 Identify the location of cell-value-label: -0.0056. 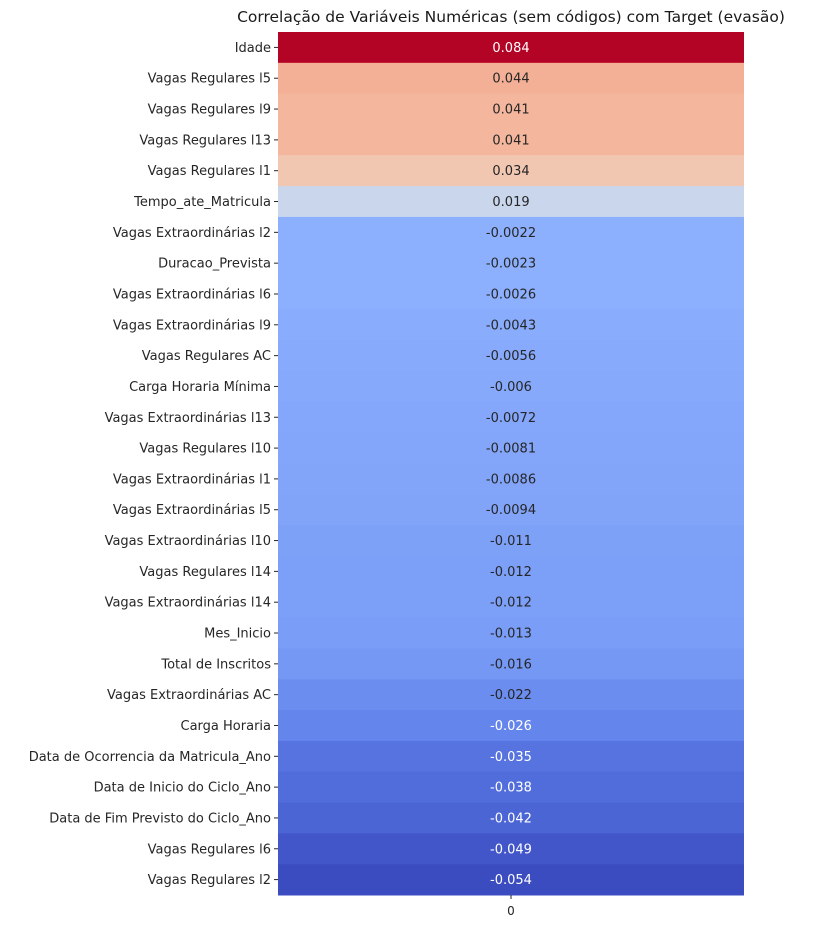
(511, 356).